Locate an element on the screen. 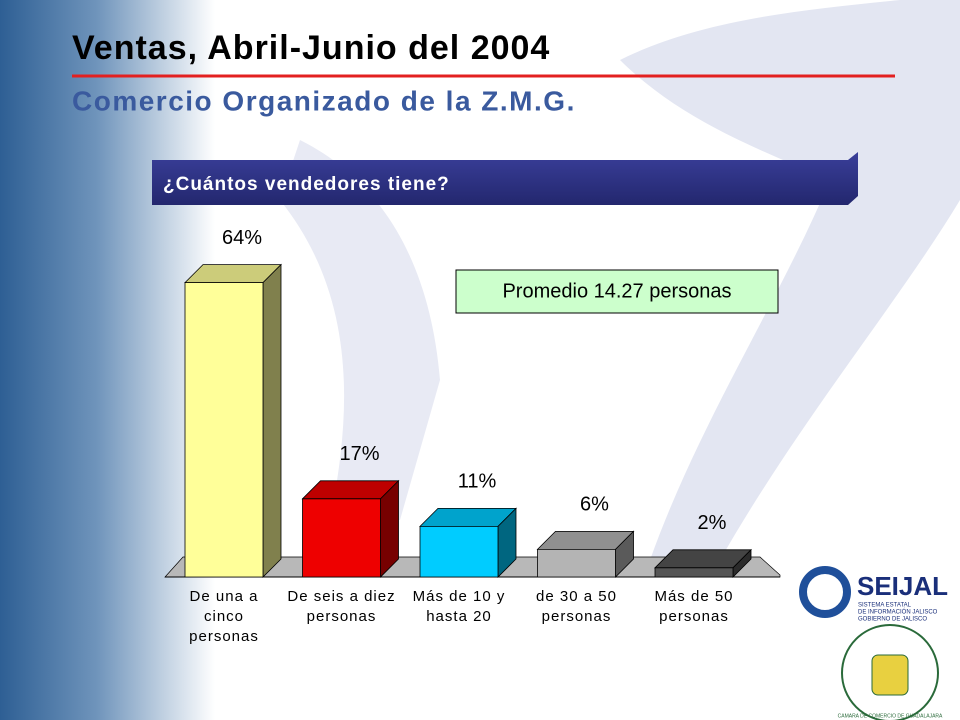  x-tick-label: de 30 a 50 personas is located at coordinates (576, 606).